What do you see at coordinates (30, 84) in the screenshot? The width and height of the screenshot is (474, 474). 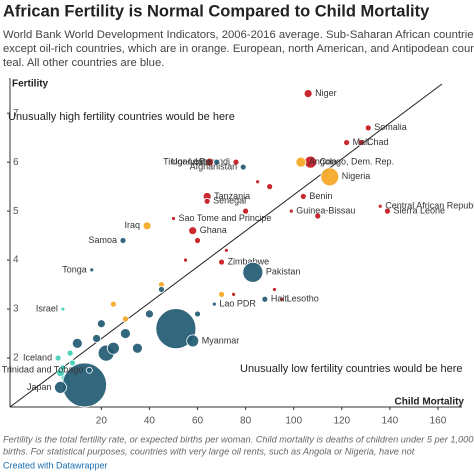 I see `y-axis-label: Fertility` at bounding box center [30, 84].